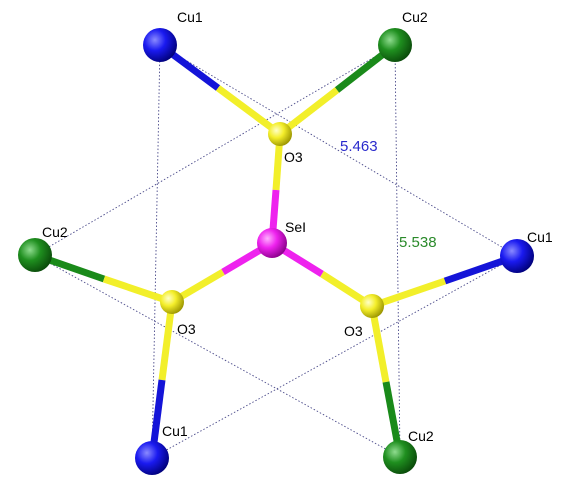 Image resolution: width=570 pixels, height=479 pixels. I want to click on label-cu1-right: Cu1, so click(540, 237).